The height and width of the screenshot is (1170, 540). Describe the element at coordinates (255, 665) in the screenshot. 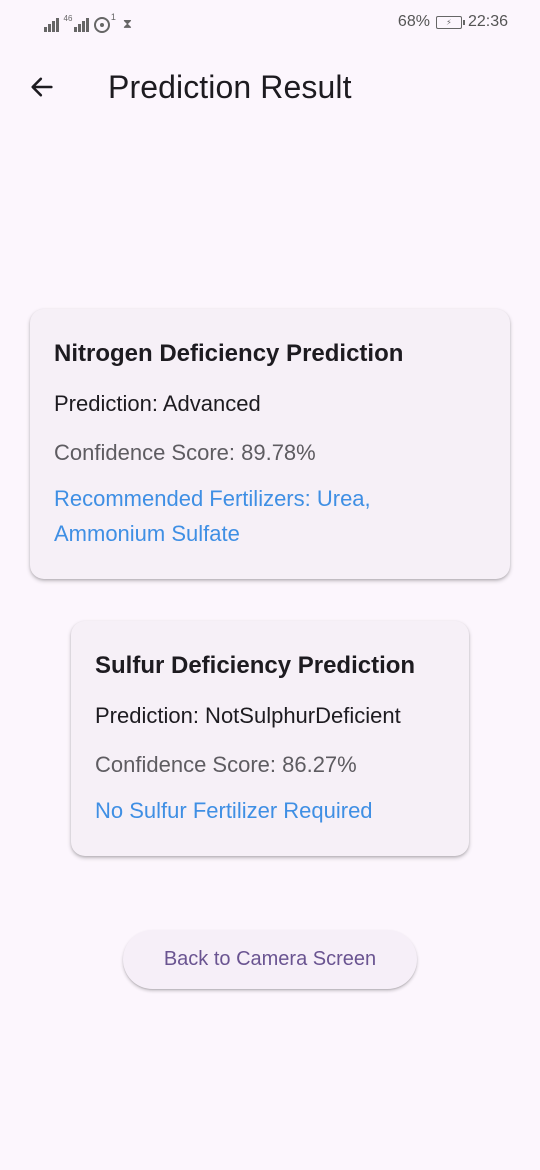

I see `sulfur-card-title: Sulfur Deficiency Prediction` at that location.